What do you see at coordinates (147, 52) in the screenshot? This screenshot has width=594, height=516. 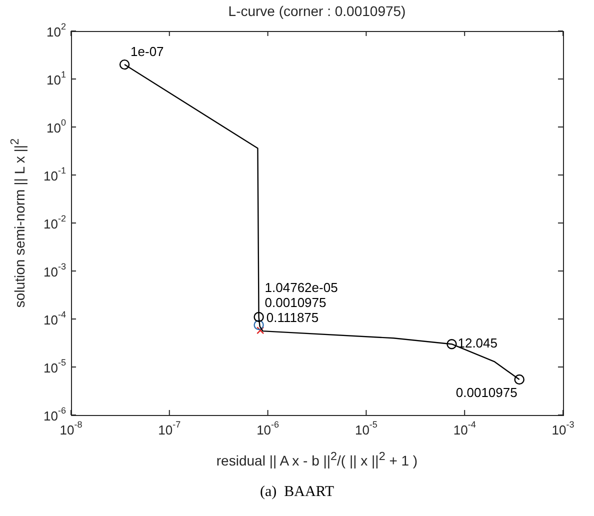 I see `annotation: 1e-07` at bounding box center [147, 52].